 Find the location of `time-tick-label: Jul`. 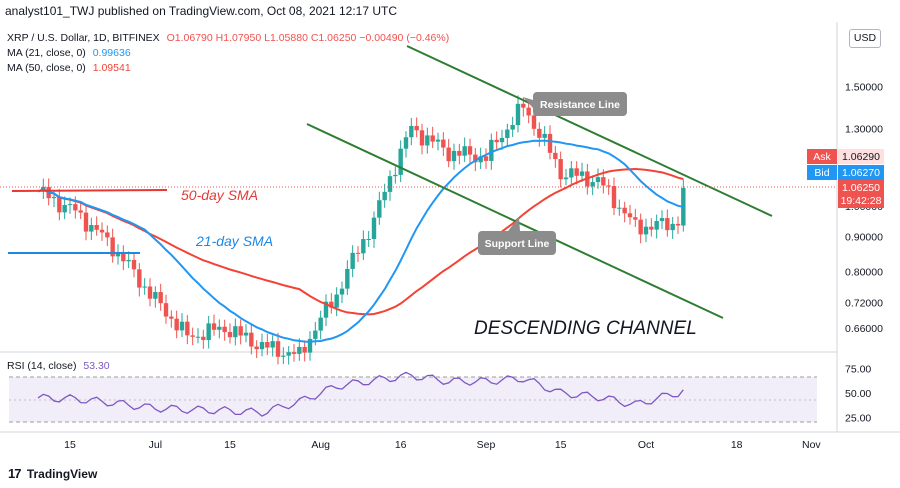

time-tick-label: Jul is located at coordinates (155, 445).